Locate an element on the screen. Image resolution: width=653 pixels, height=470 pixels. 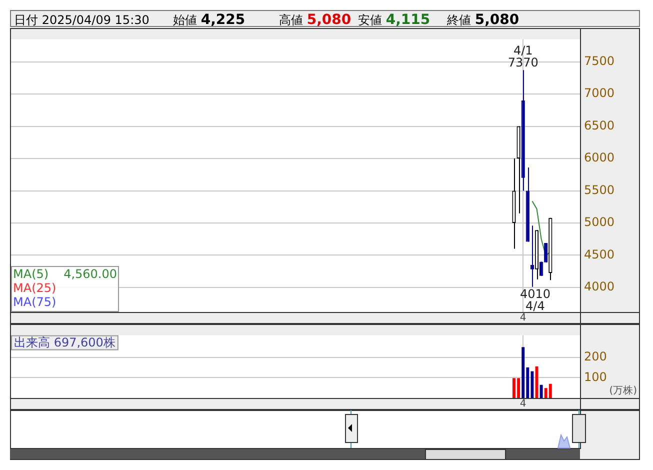
y-axis-title: (万株) is located at coordinates (623, 390).